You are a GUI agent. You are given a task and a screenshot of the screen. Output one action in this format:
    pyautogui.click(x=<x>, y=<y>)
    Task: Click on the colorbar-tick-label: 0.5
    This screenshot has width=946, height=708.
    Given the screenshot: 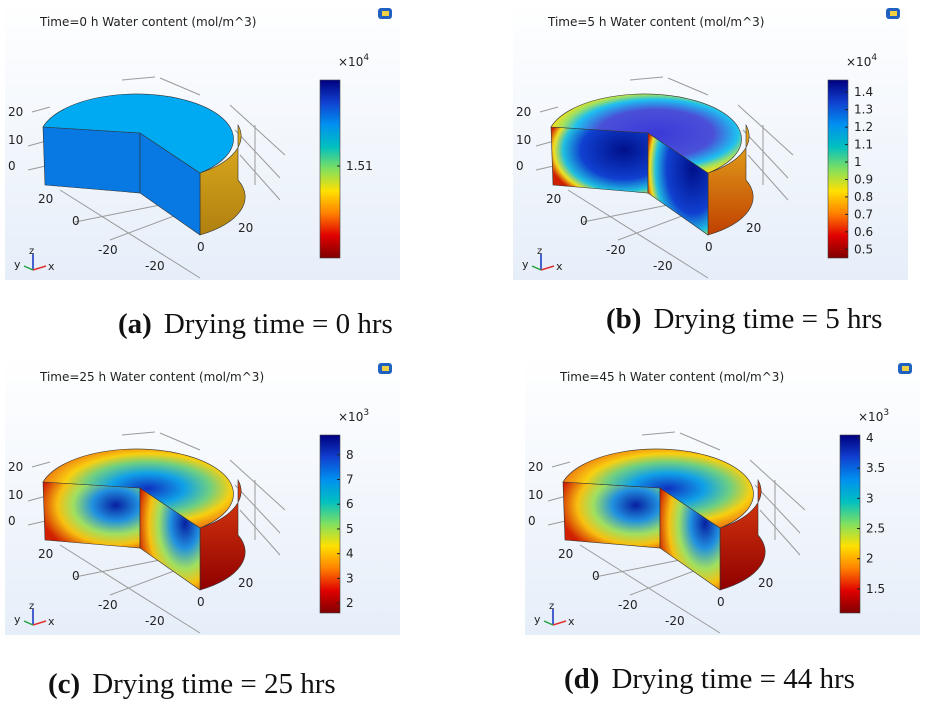 What is the action you would take?
    pyautogui.click(x=863, y=249)
    